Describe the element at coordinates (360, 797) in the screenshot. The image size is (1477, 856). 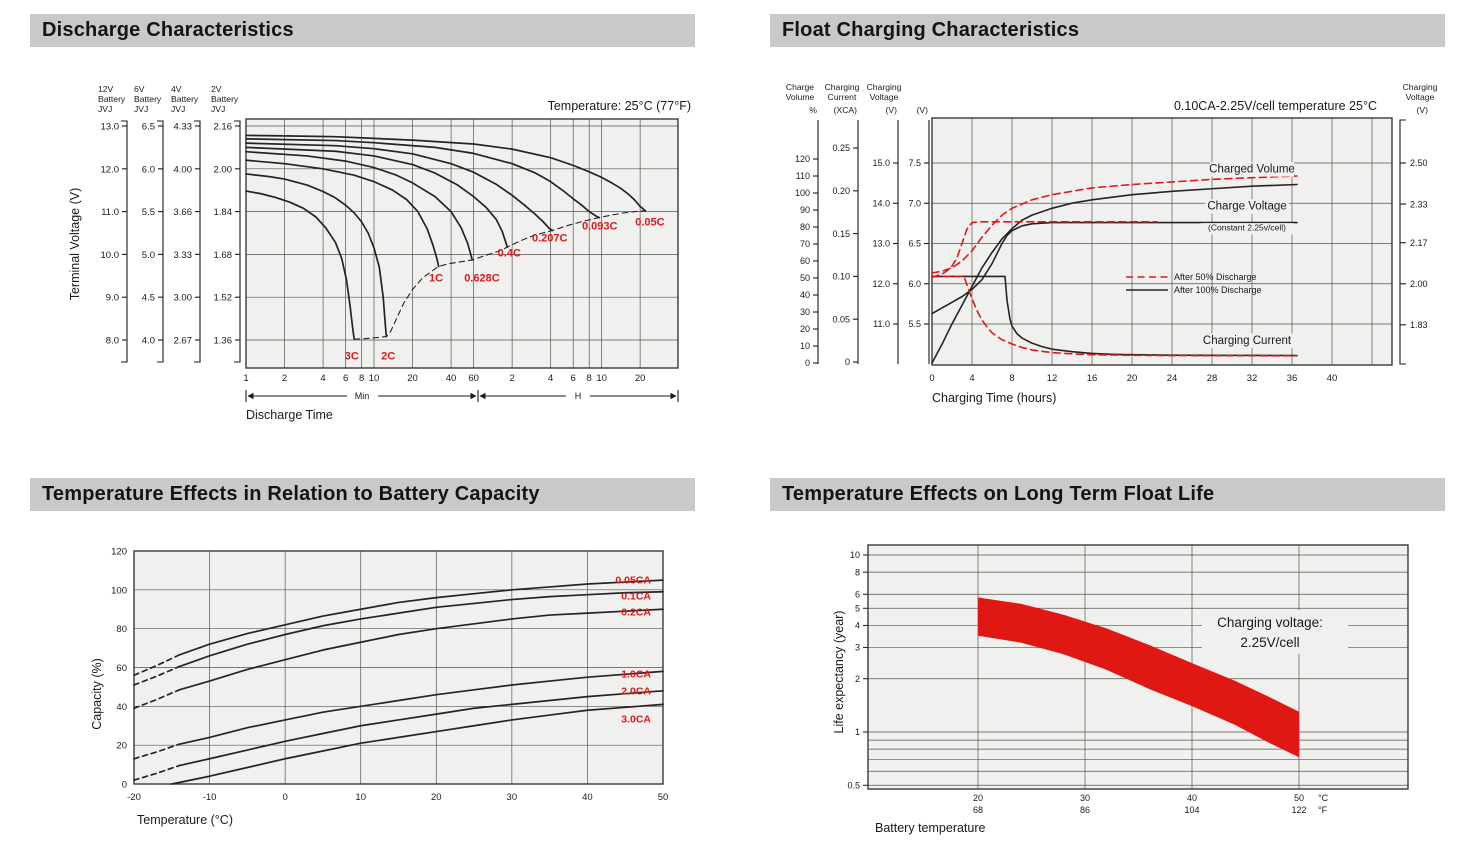
I see `x-tick-label: 10` at that location.